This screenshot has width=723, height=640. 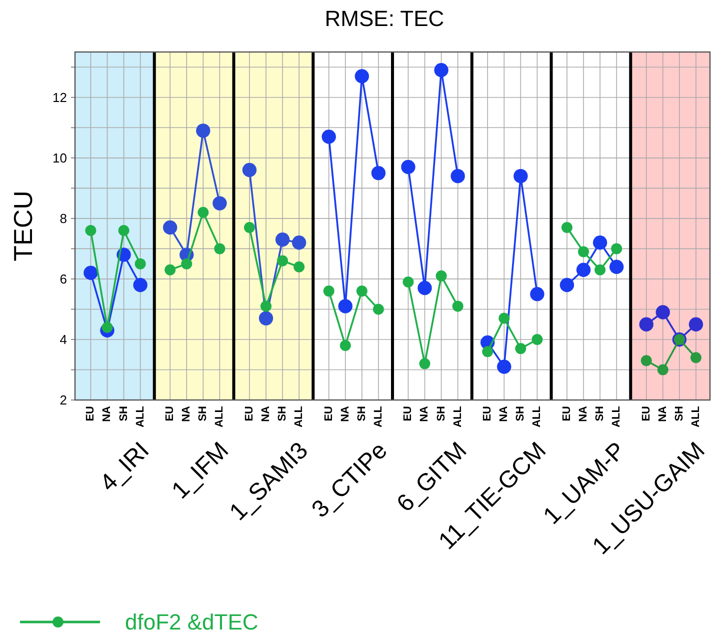 I want to click on y-axis-title: TECU, so click(x=23, y=226).